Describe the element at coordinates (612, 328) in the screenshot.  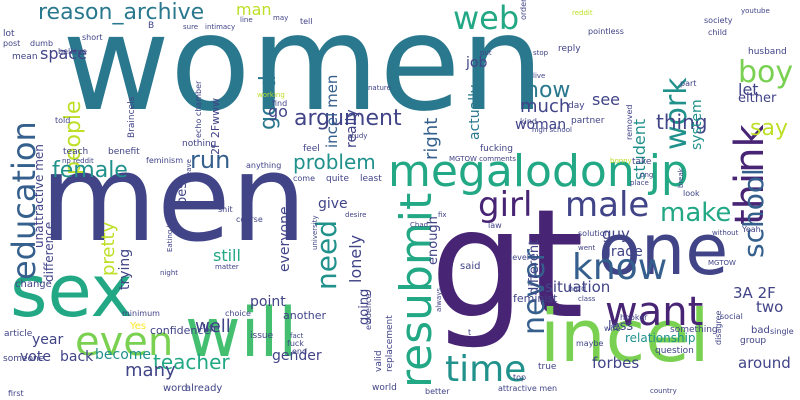
I see `word: wife` at that location.